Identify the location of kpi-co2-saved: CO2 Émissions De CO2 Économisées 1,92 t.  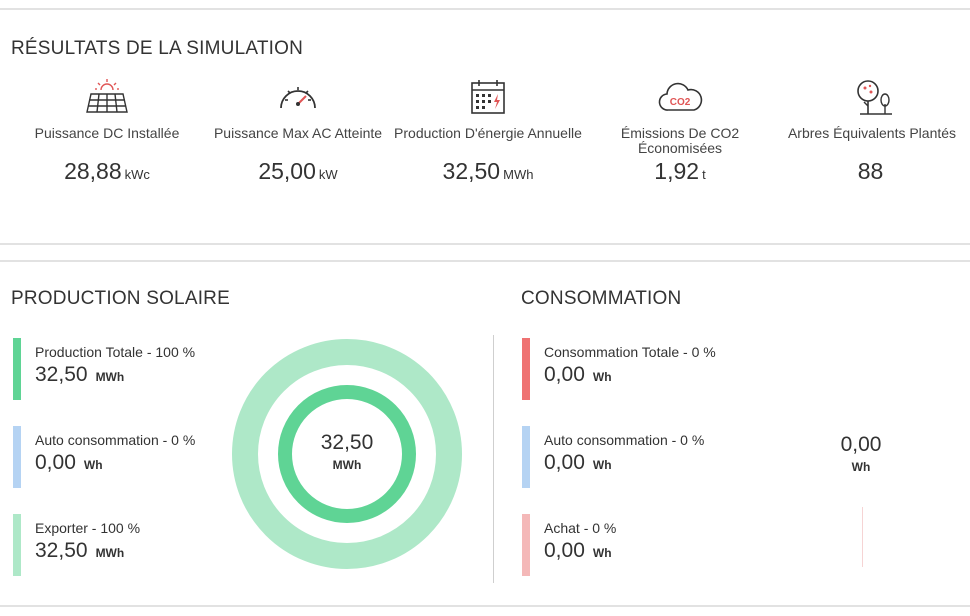
(680, 131).